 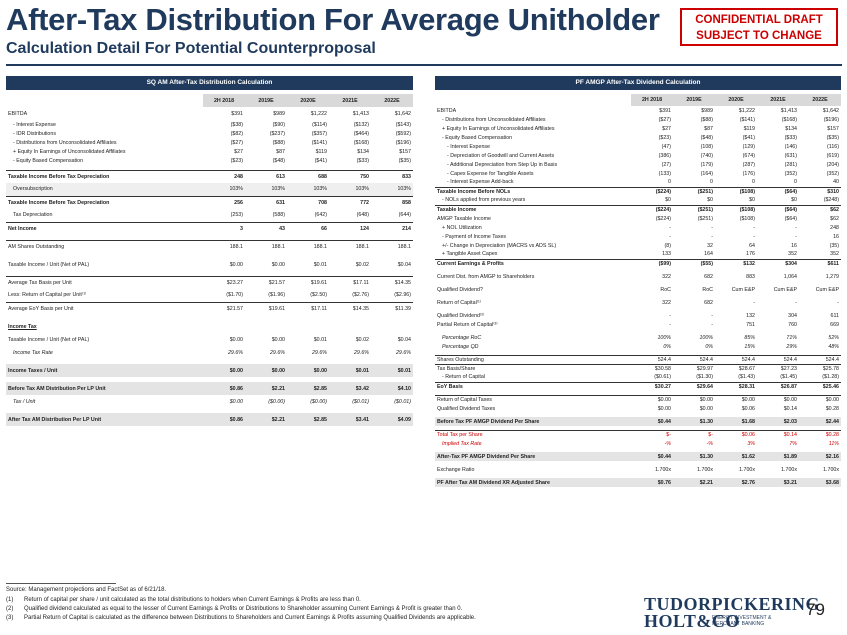 I want to click on right-row-value: 11%, so click(x=833, y=443).